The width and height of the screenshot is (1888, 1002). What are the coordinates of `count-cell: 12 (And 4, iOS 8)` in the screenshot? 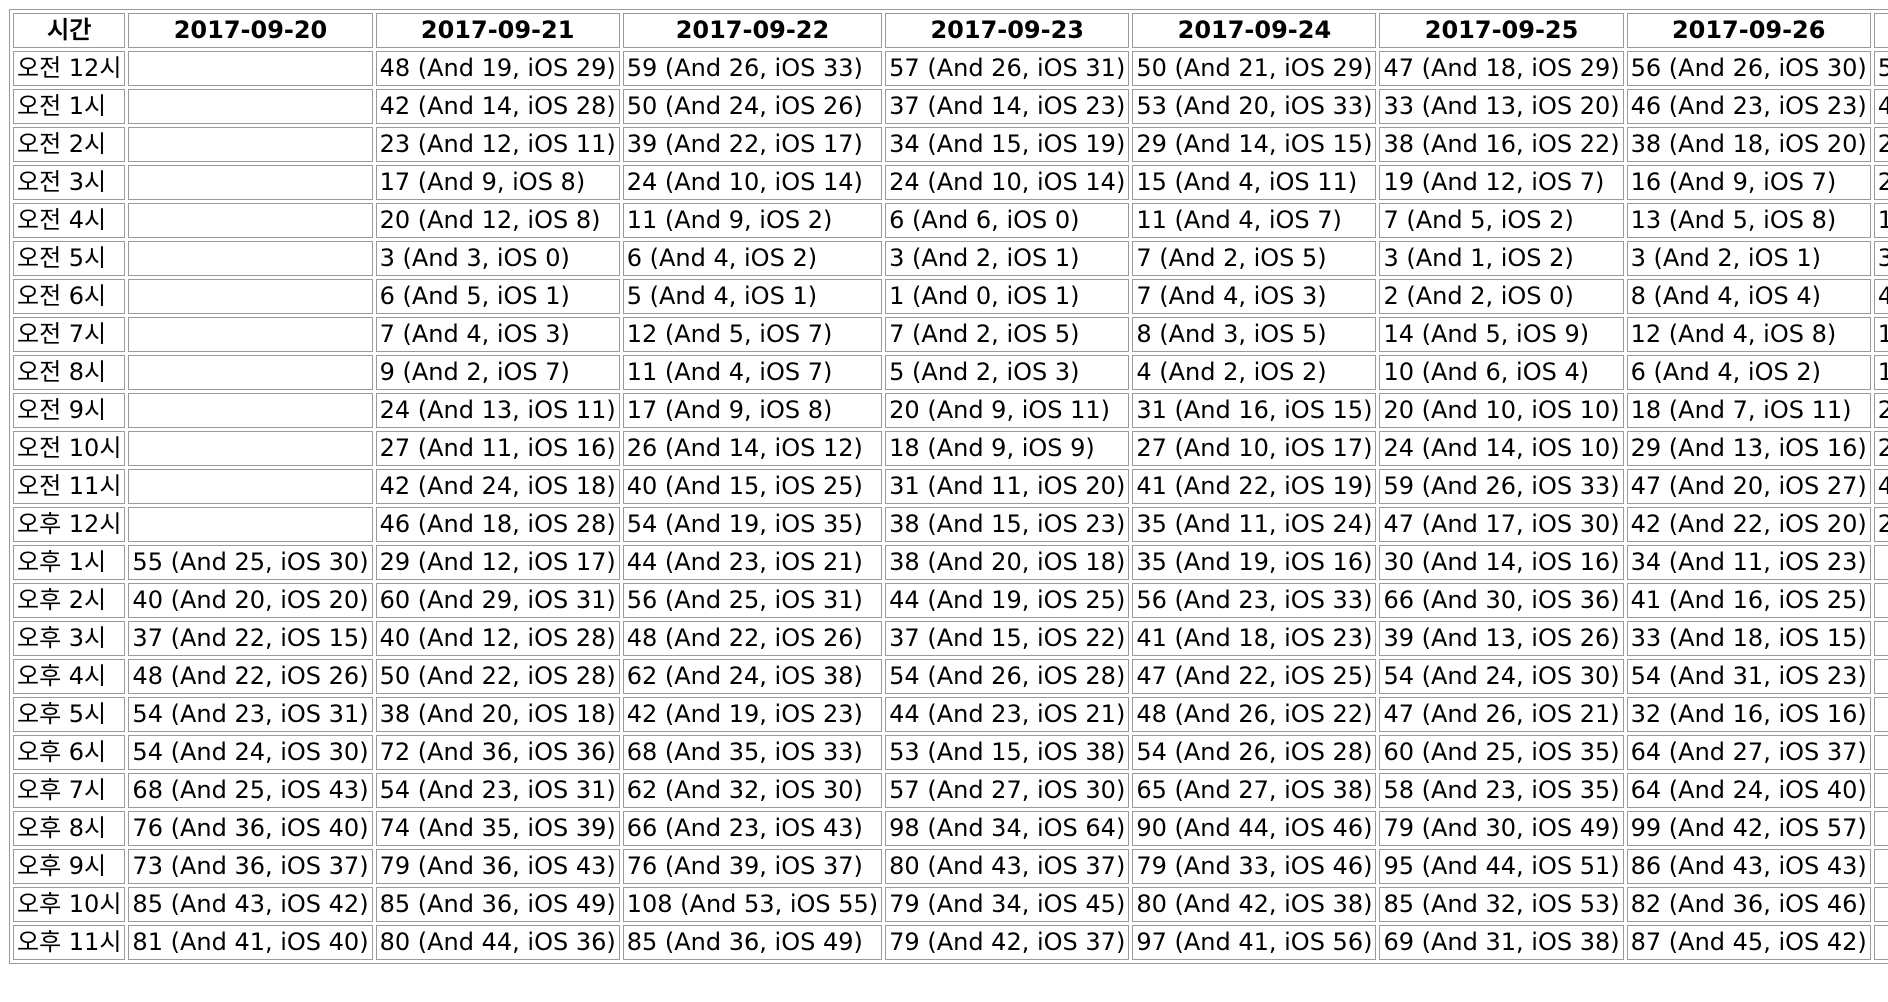 It's located at (1748, 334).